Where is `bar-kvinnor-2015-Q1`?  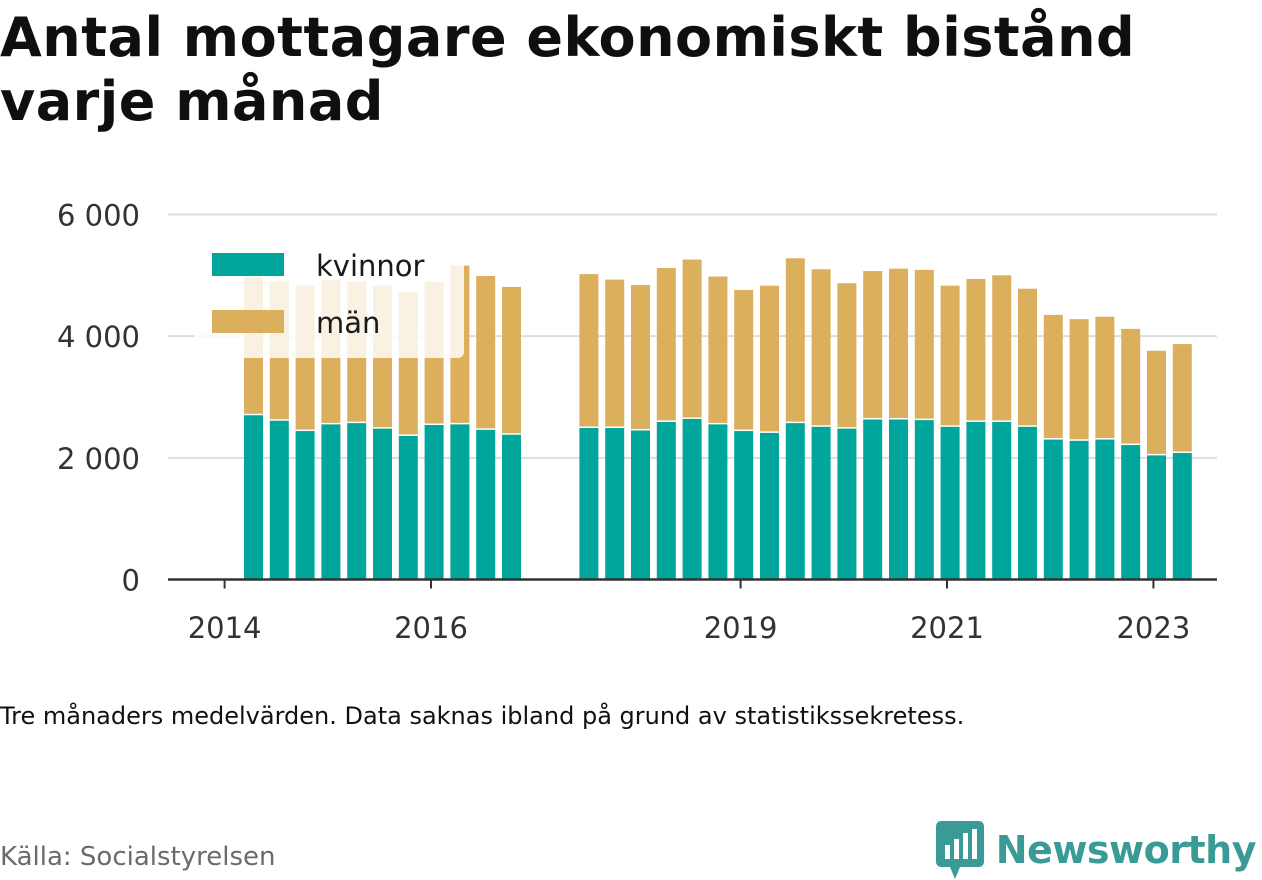
bar-kvinnor-2015-Q1 is located at coordinates (331, 502).